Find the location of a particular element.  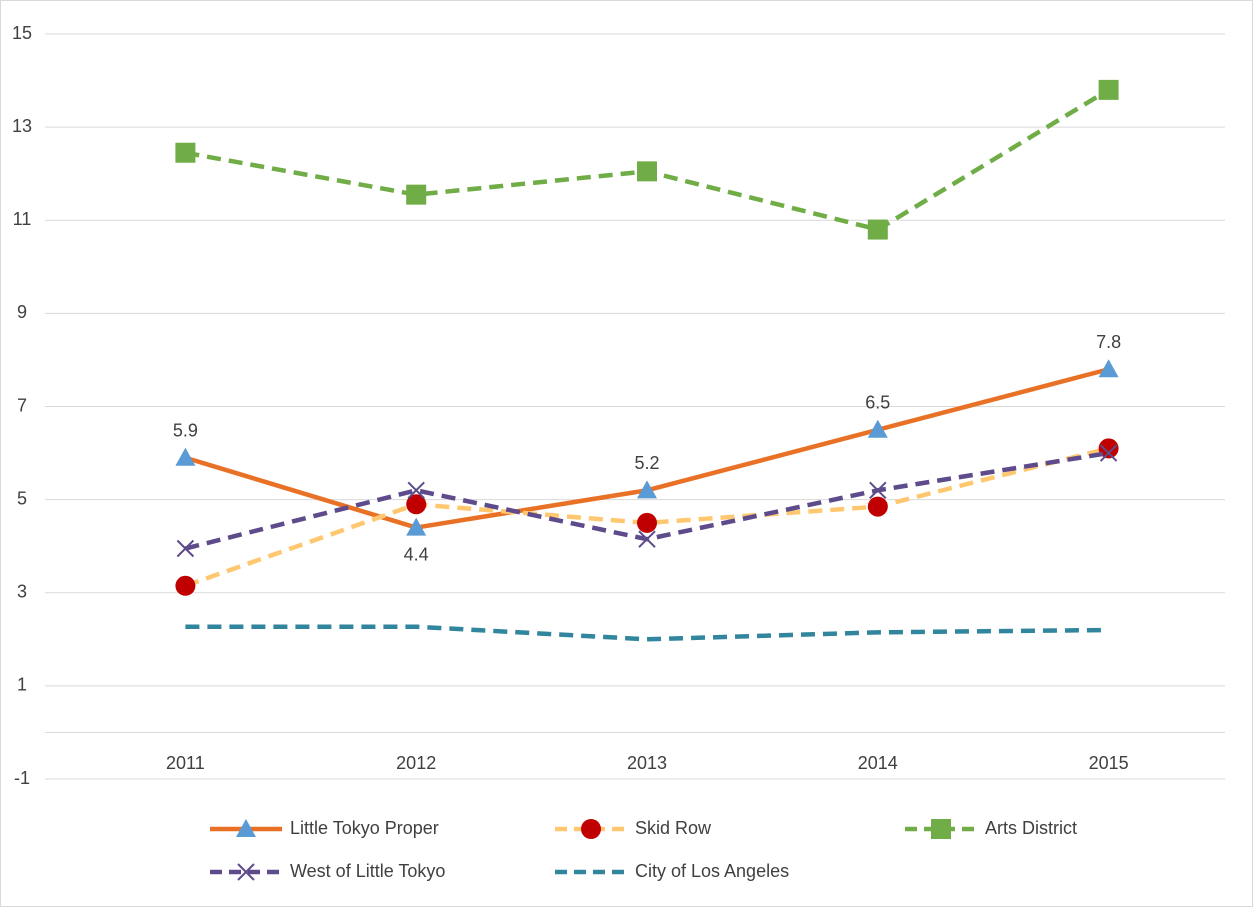

data-label: 5.9 is located at coordinates (185, 430).